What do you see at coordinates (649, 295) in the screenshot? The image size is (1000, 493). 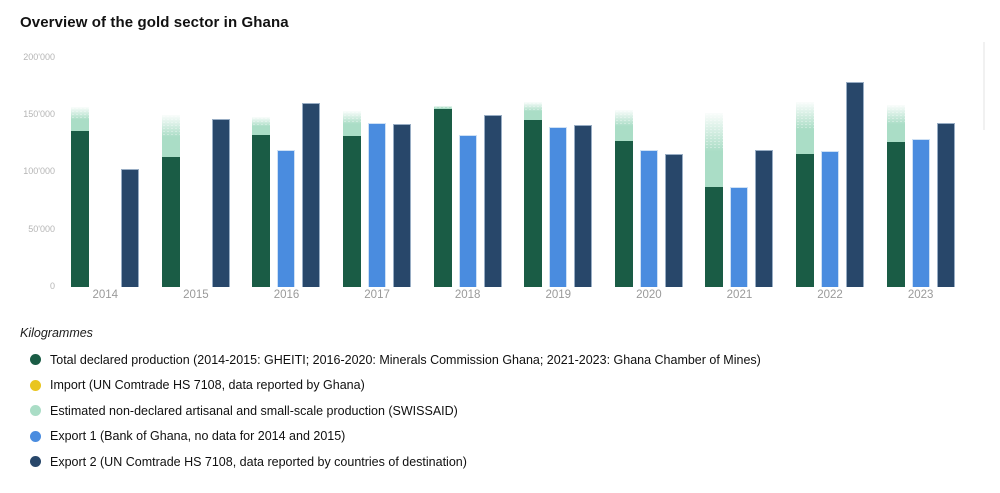 I see `x-axis-label-2020: 2020` at bounding box center [649, 295].